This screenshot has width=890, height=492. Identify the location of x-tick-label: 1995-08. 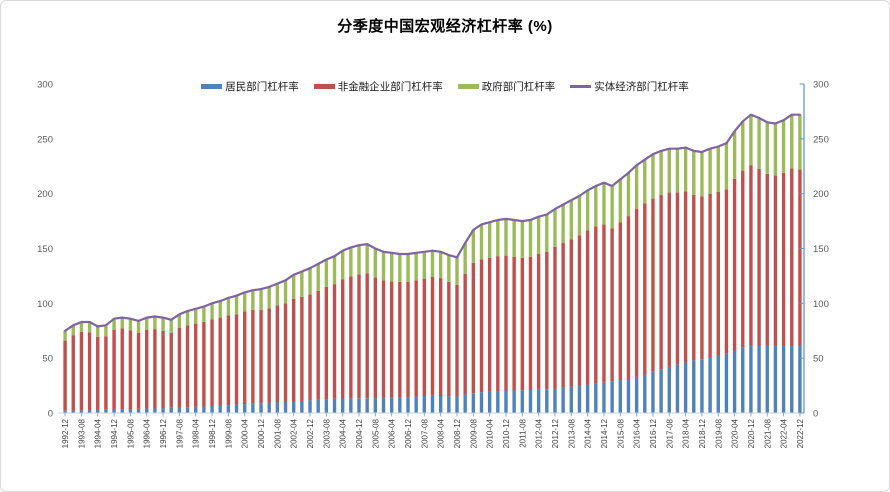
(130, 433).